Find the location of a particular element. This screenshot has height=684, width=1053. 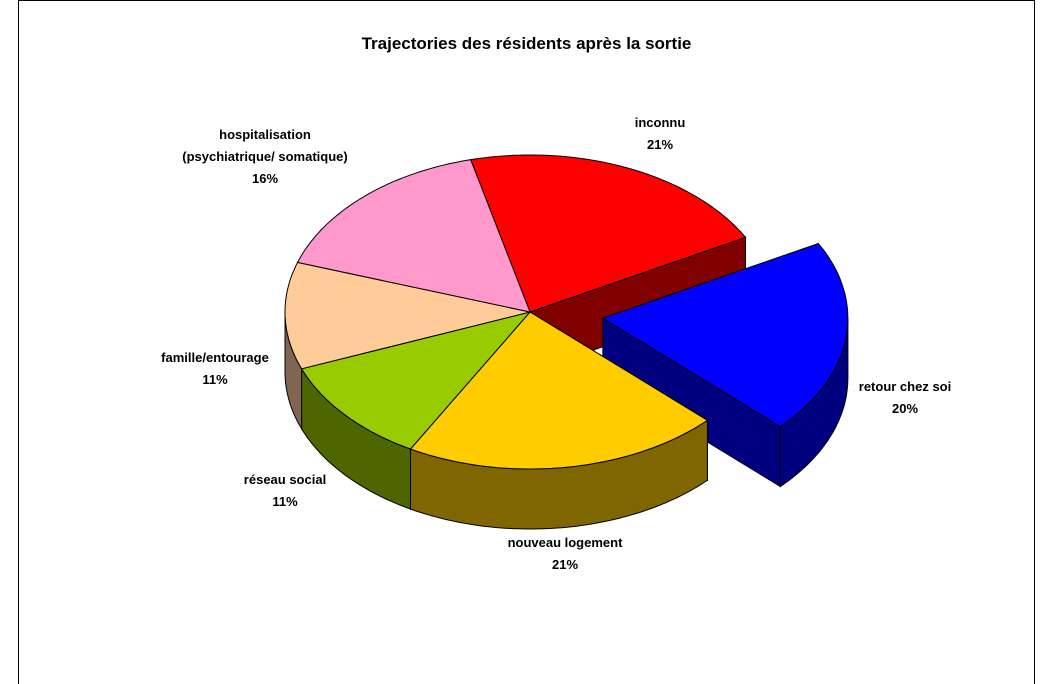

slice-label: nouveau logement 21% is located at coordinates (565, 554).